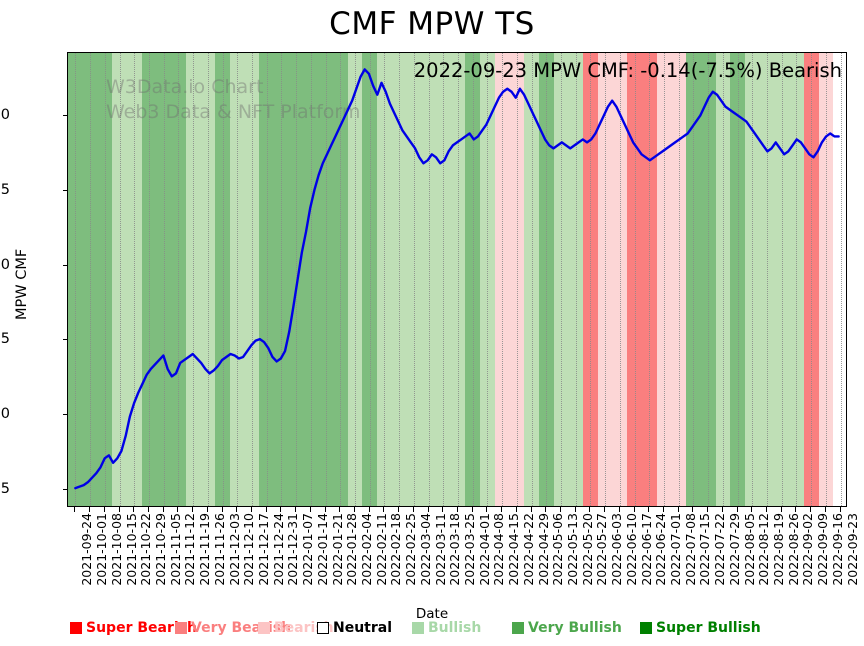 This screenshot has height=646, width=864. Describe the element at coordinates (293, 549) in the screenshot. I see `x-tick-label: 2021-12-31` at that location.